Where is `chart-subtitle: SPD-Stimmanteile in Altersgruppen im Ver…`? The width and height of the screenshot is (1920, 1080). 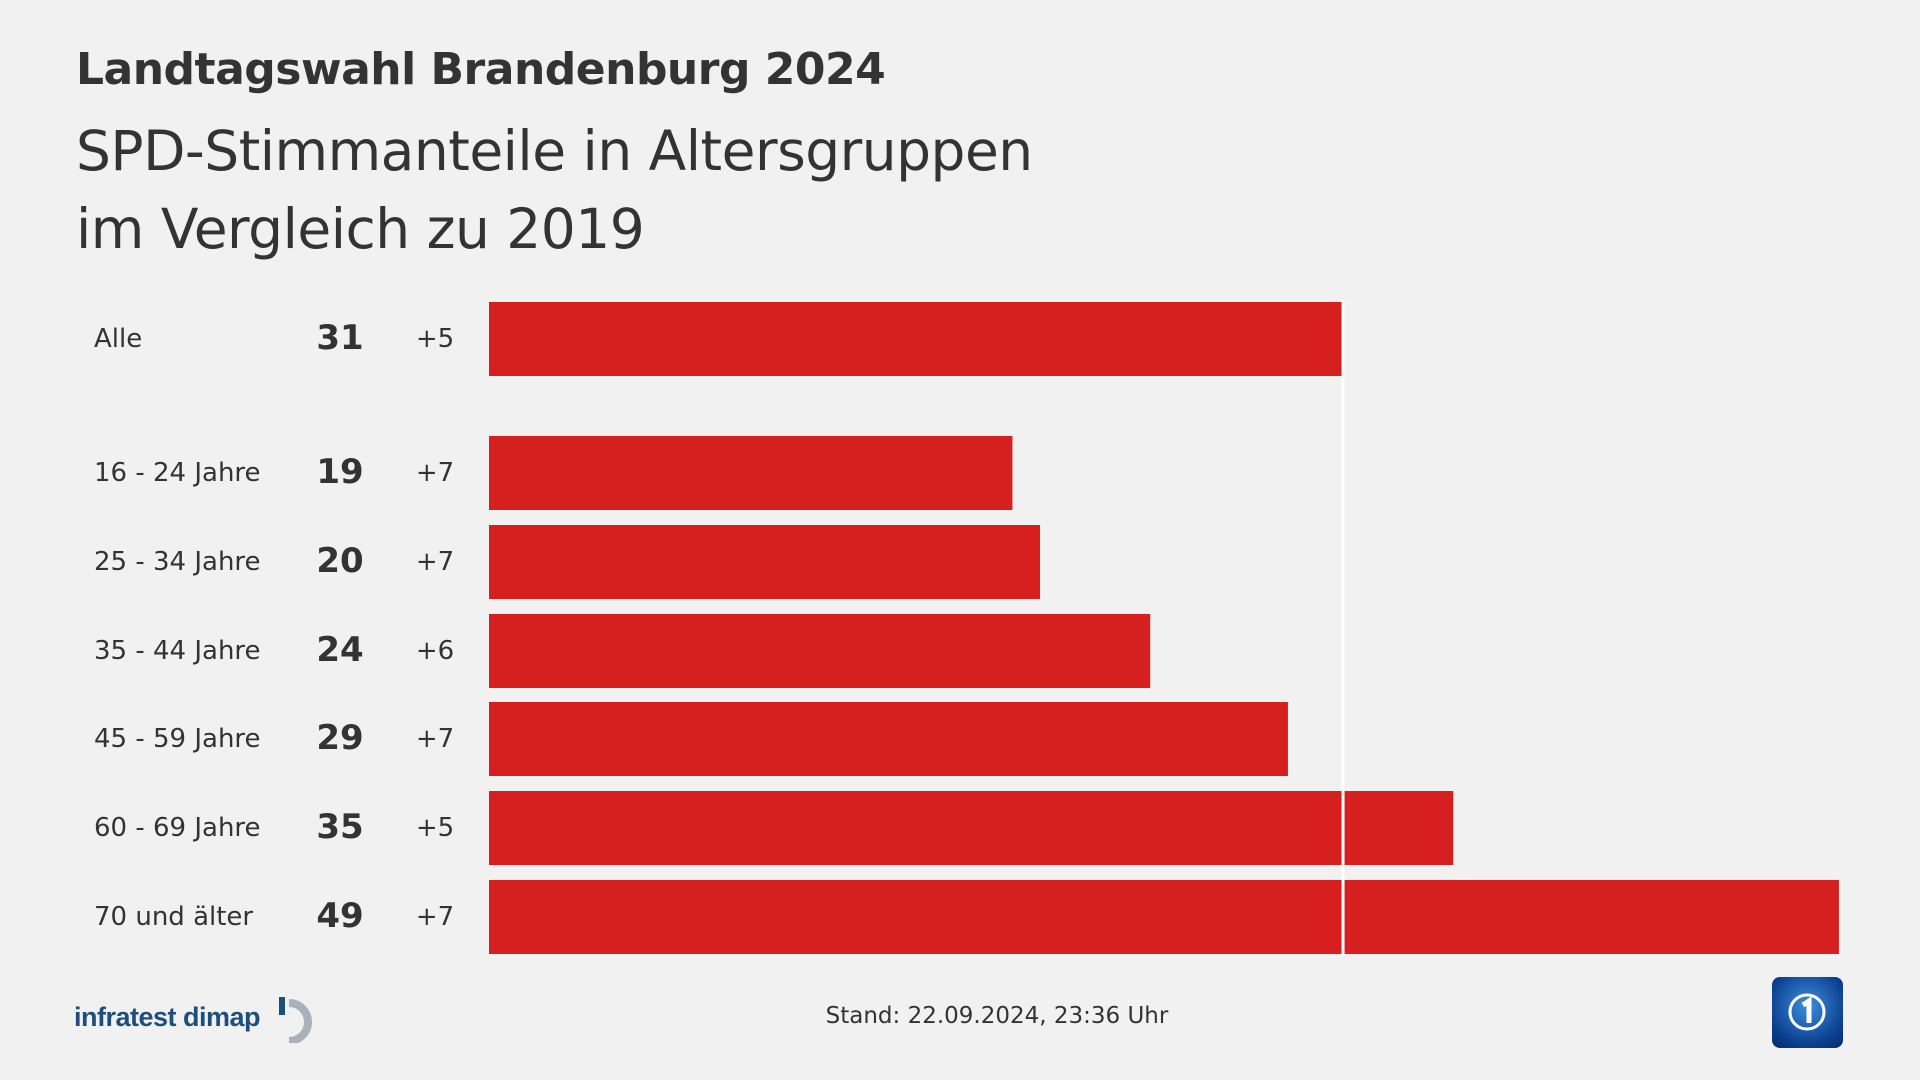 chart-subtitle: SPD-Stimmanteile in Altersgruppen im Ver… is located at coordinates (676, 190).